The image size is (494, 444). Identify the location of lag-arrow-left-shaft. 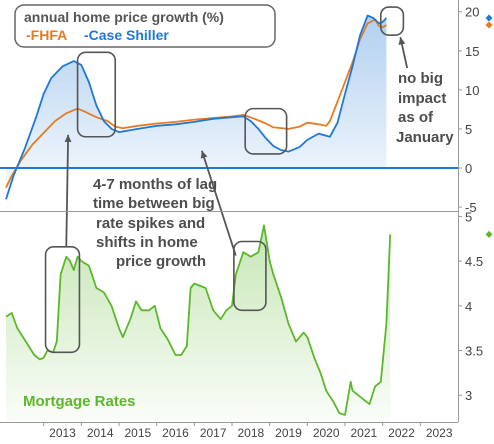
(67, 190).